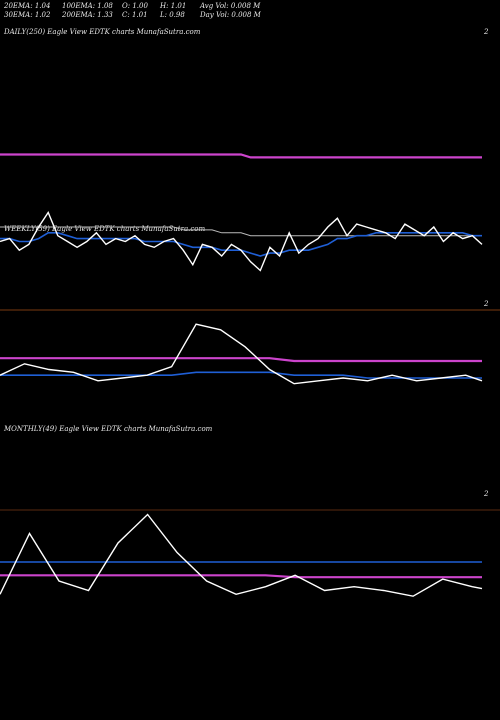 This screenshot has height=720, width=500. Describe the element at coordinates (486, 32) in the screenshot. I see `daily-tick-label: 2` at that location.